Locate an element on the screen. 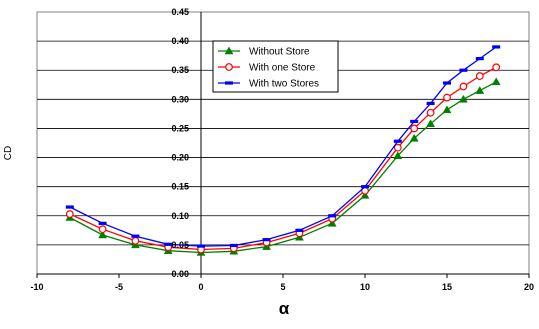  legend-label: With one Store is located at coordinates (282, 68).